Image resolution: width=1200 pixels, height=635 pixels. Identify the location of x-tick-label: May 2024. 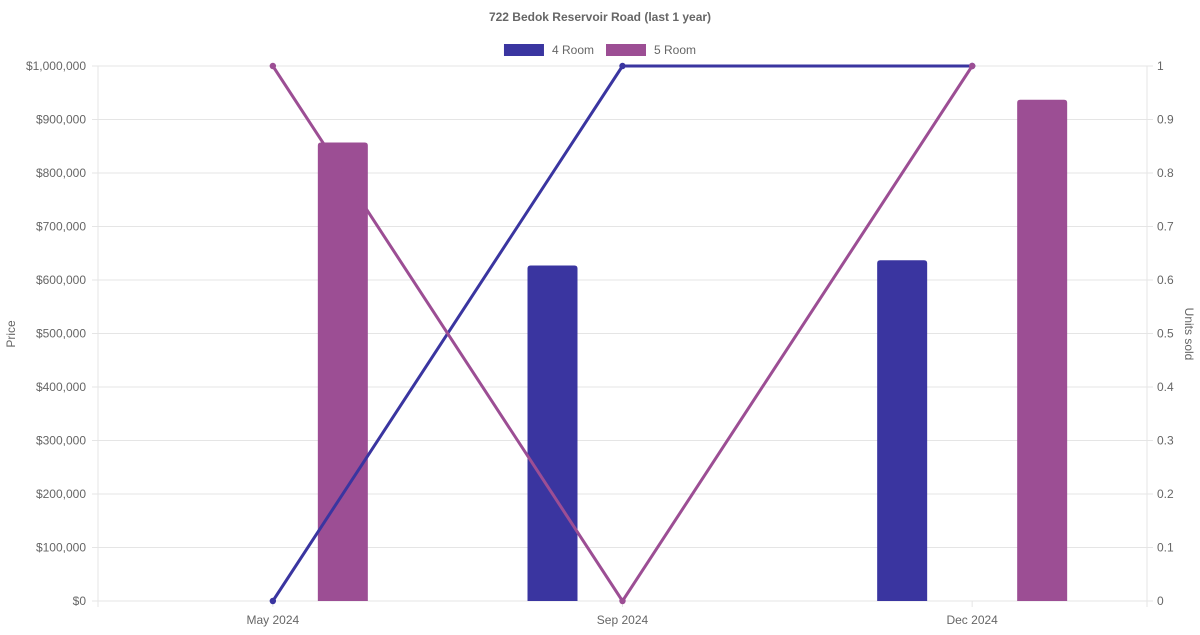
(272, 620).